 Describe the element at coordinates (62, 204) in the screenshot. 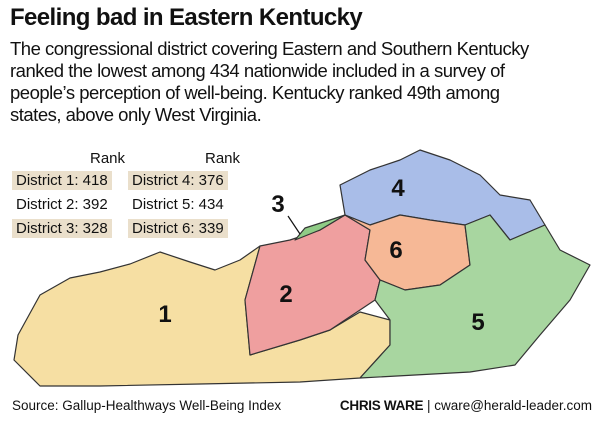

I see `table-cell: District 2: 392` at that location.